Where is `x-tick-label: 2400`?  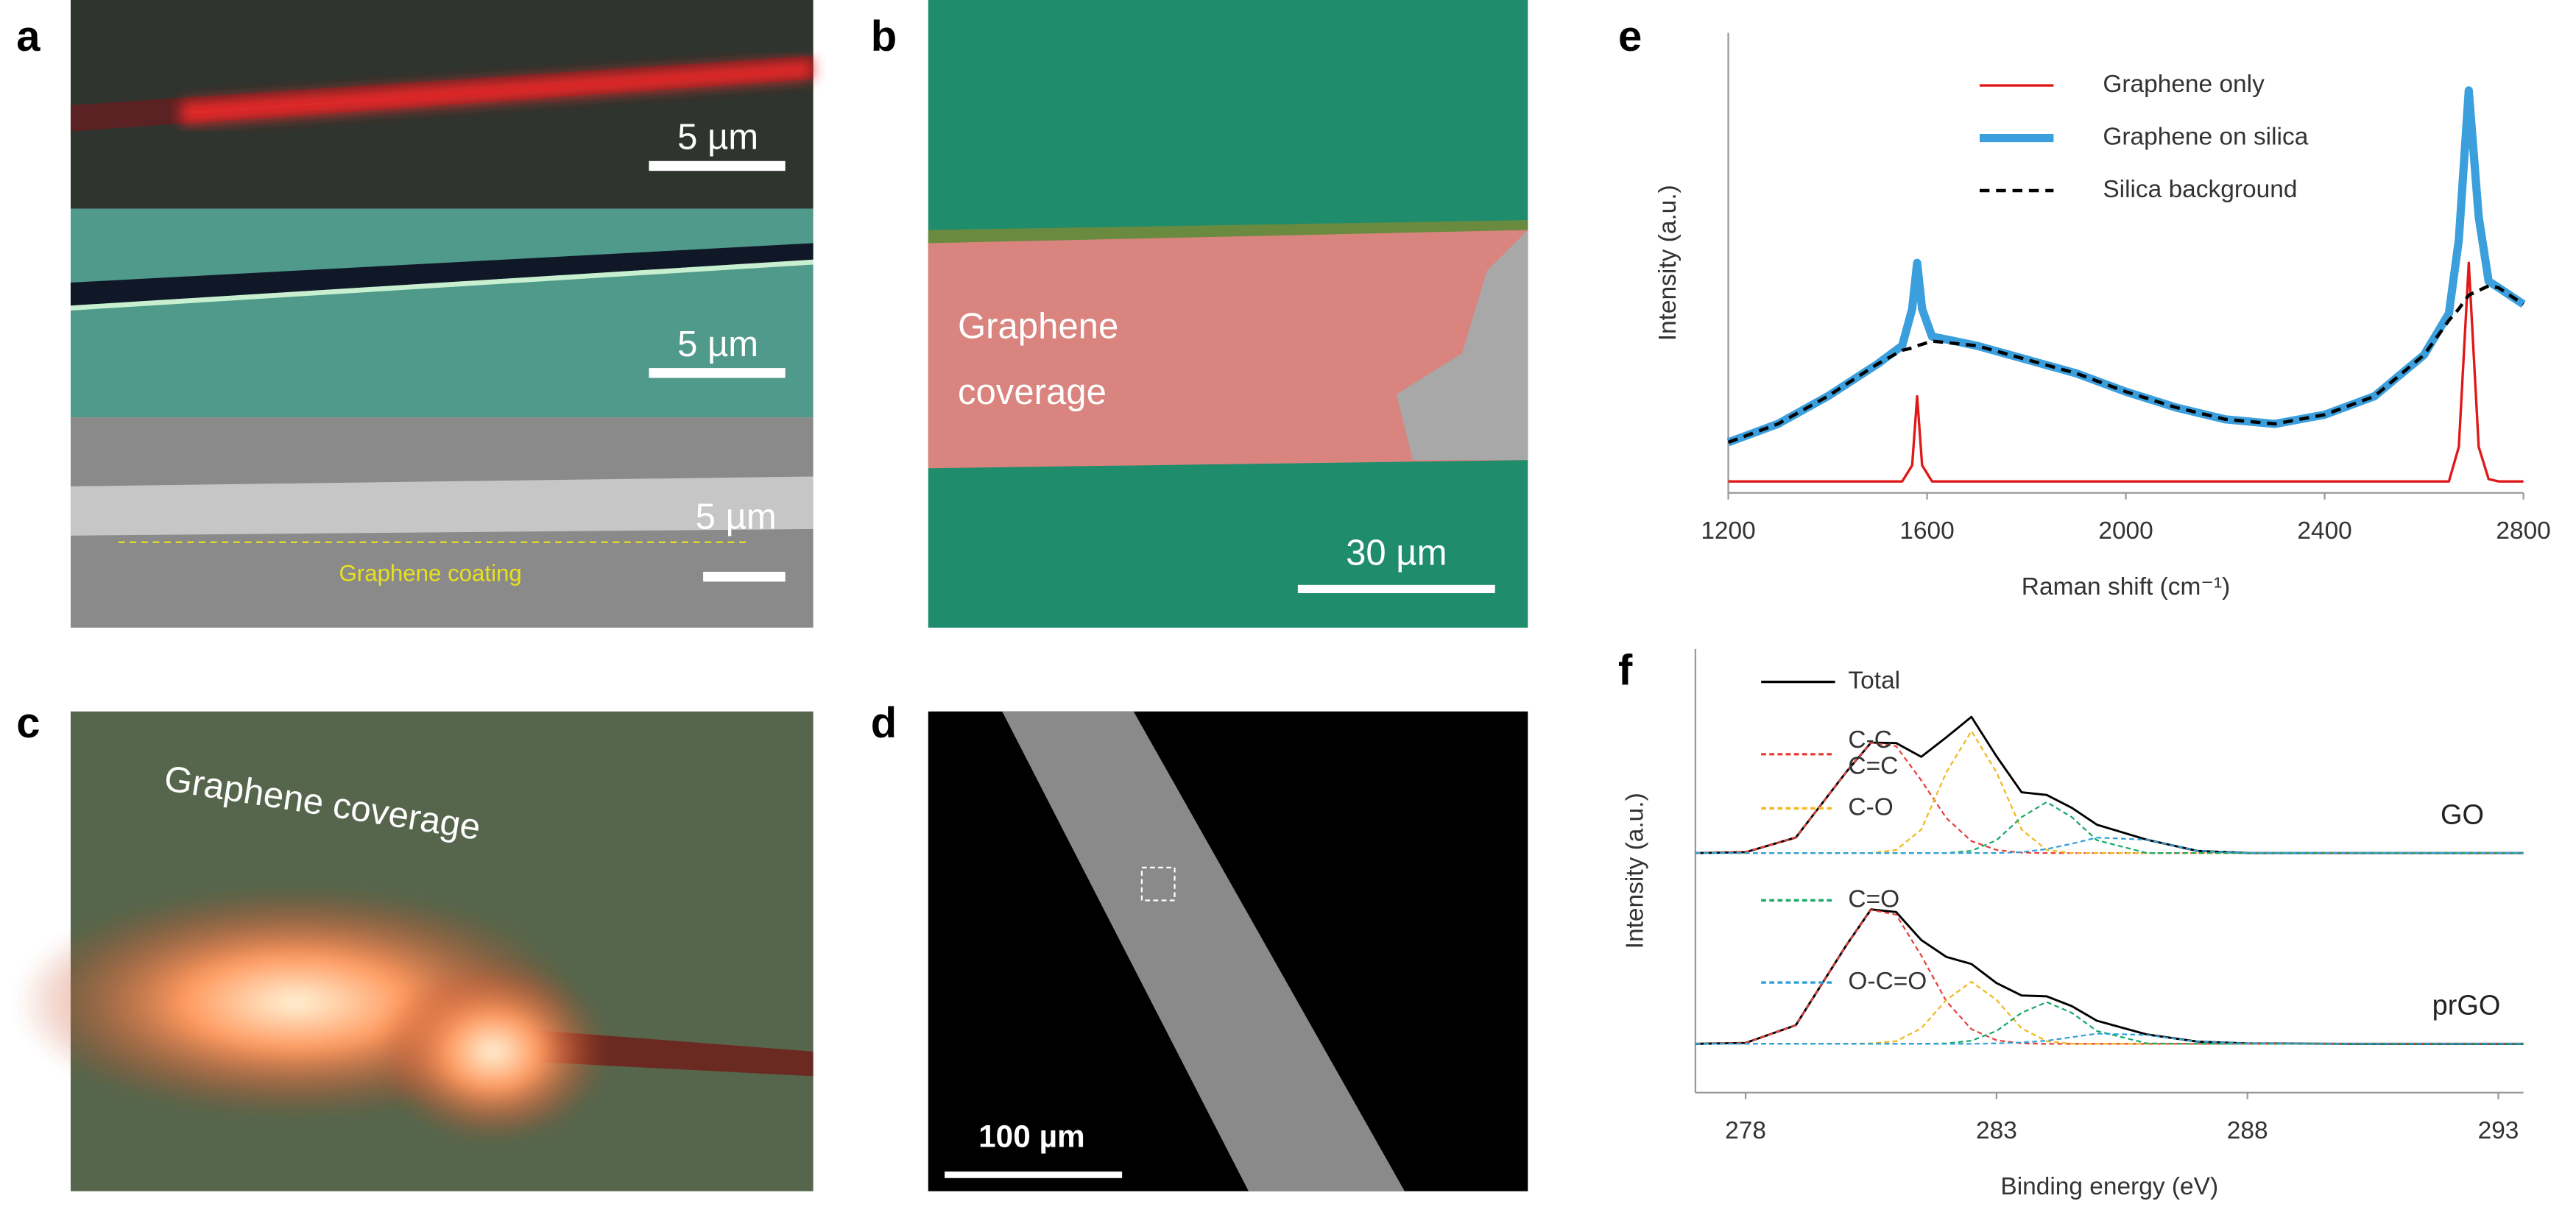 x-tick-label: 2400 is located at coordinates (2324, 531).